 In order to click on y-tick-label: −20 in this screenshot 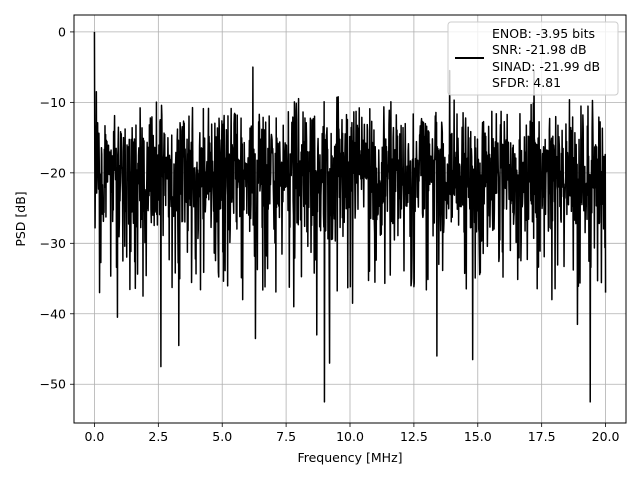, I will do `click(53, 172)`.